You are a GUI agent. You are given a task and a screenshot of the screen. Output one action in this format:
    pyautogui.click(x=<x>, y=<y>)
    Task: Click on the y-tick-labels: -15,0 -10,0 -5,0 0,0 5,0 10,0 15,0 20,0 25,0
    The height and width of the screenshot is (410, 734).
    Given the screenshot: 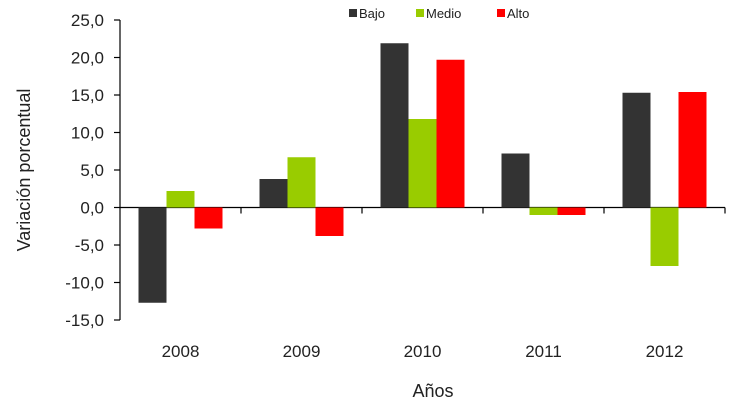 What is the action you would take?
    pyautogui.click(x=84, y=170)
    